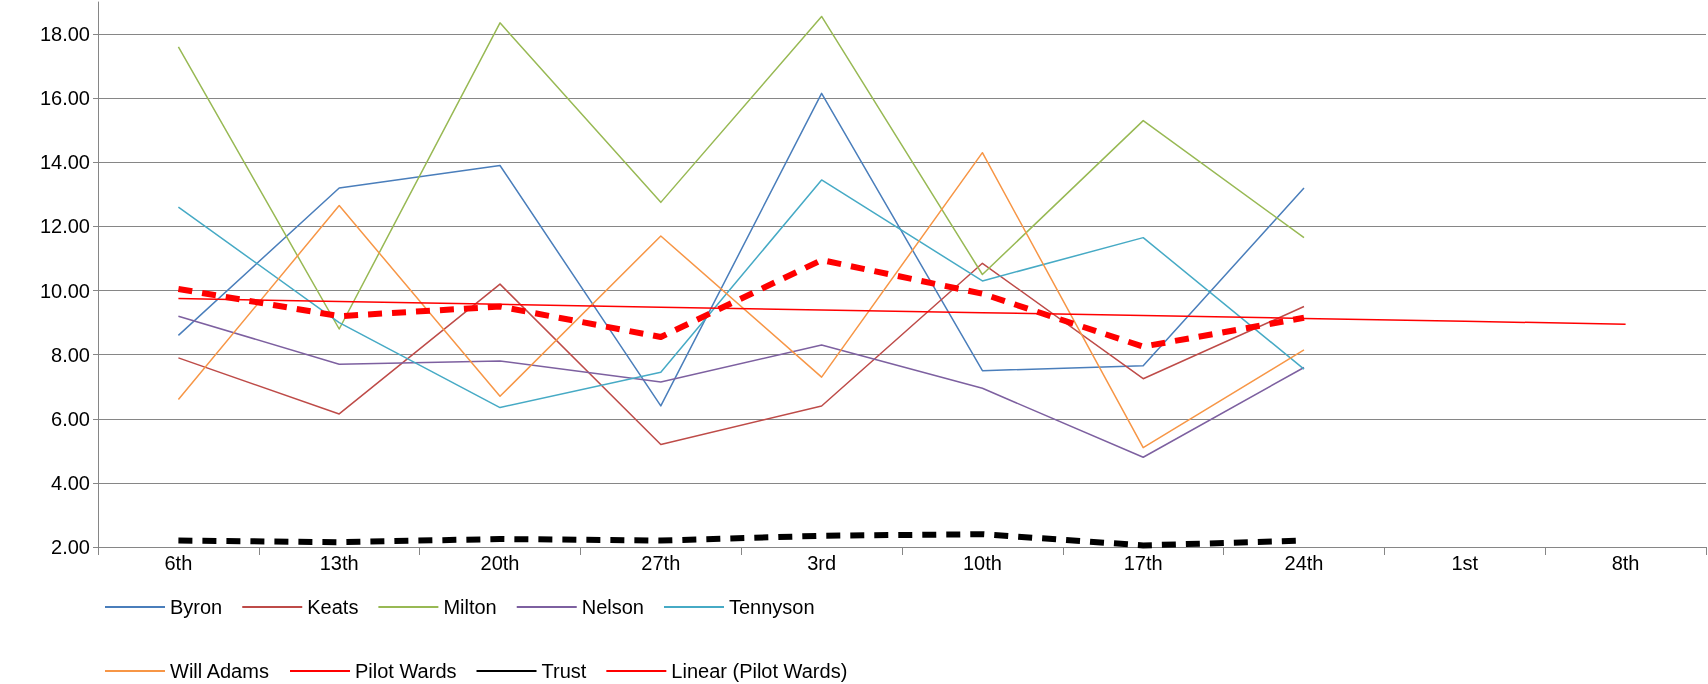 This screenshot has width=1708, height=684. Describe the element at coordinates (1143, 563) in the screenshot. I see `x-tick-label: 17th` at that location.